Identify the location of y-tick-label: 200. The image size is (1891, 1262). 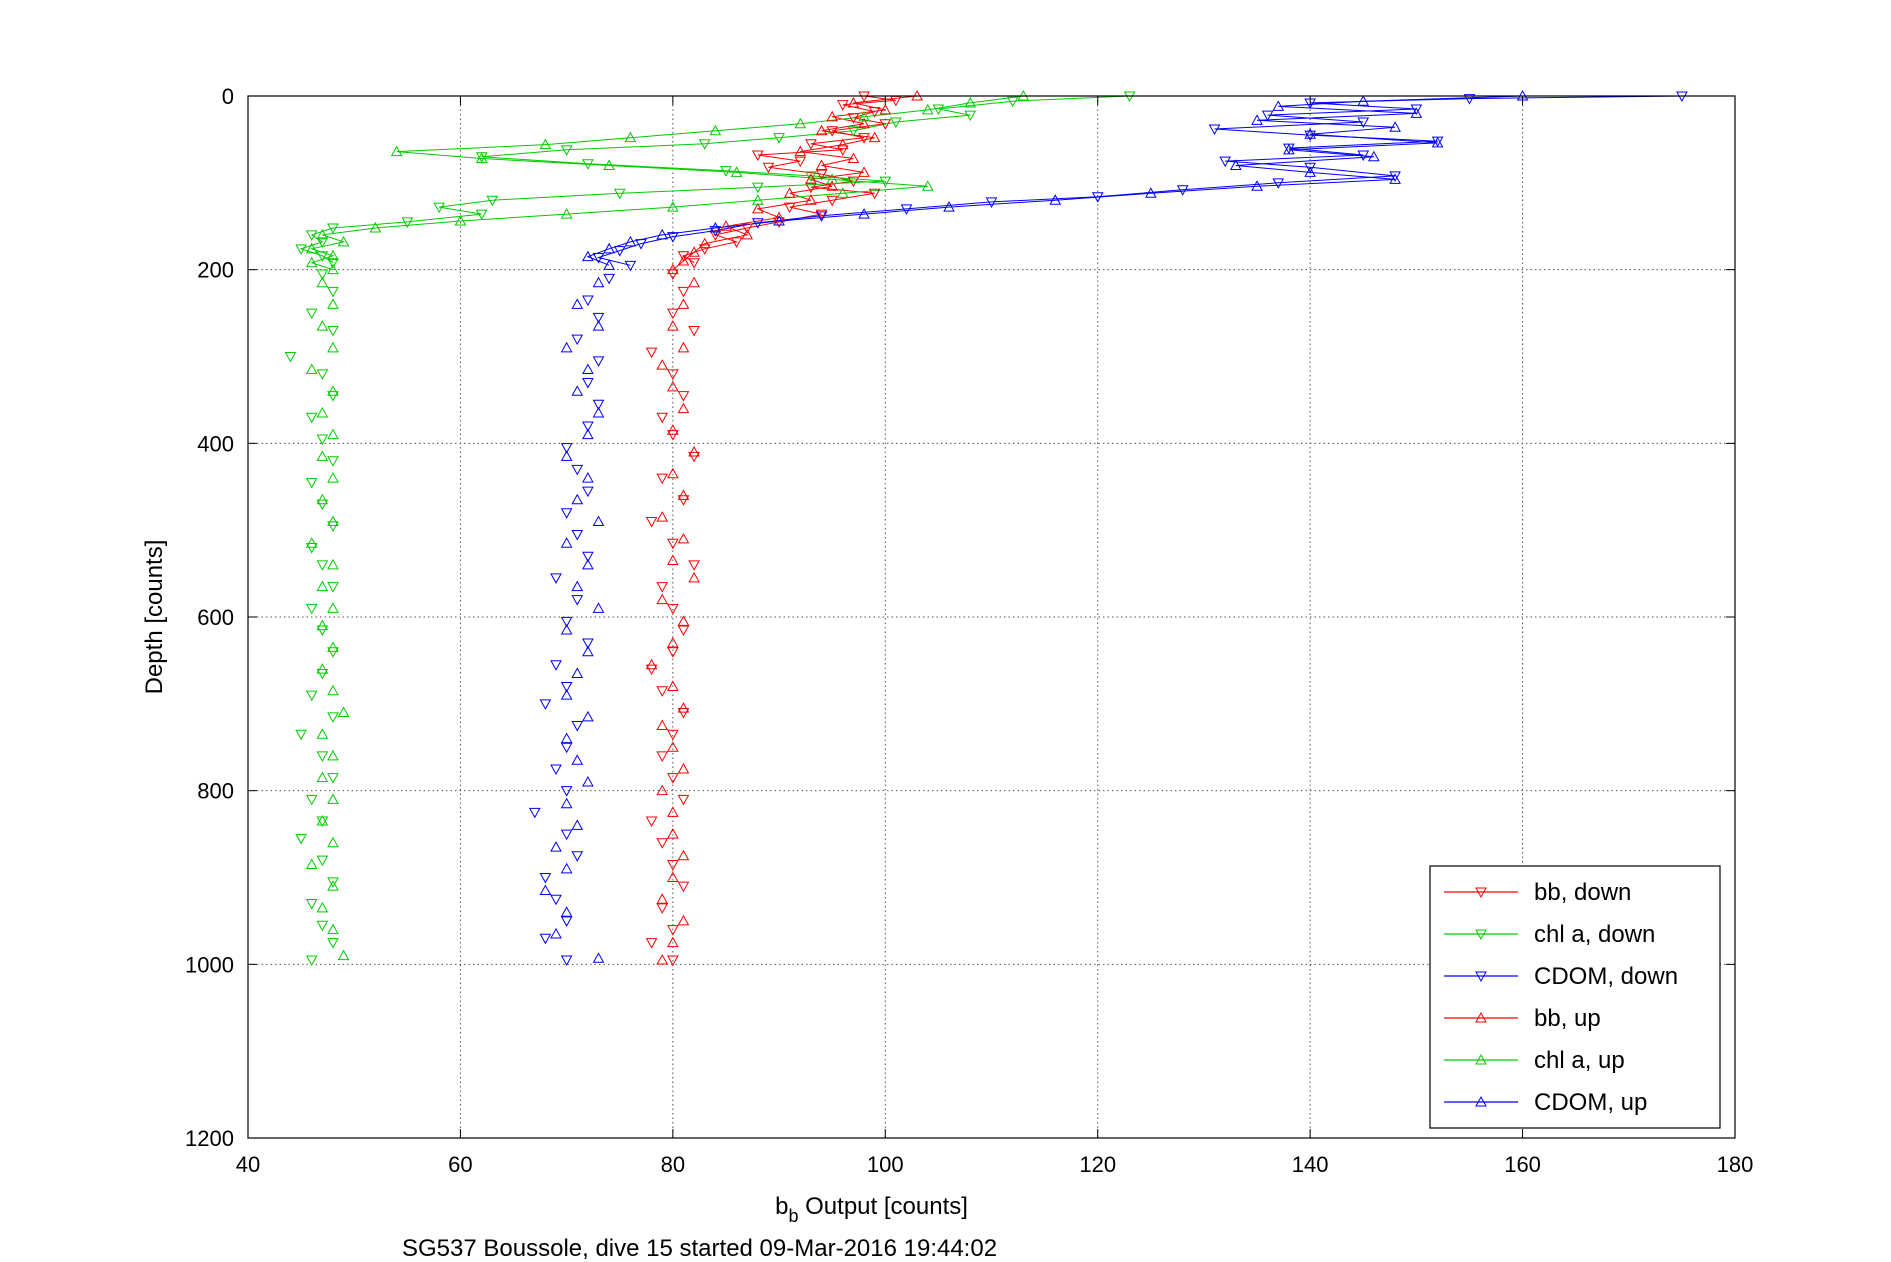
(215, 270).